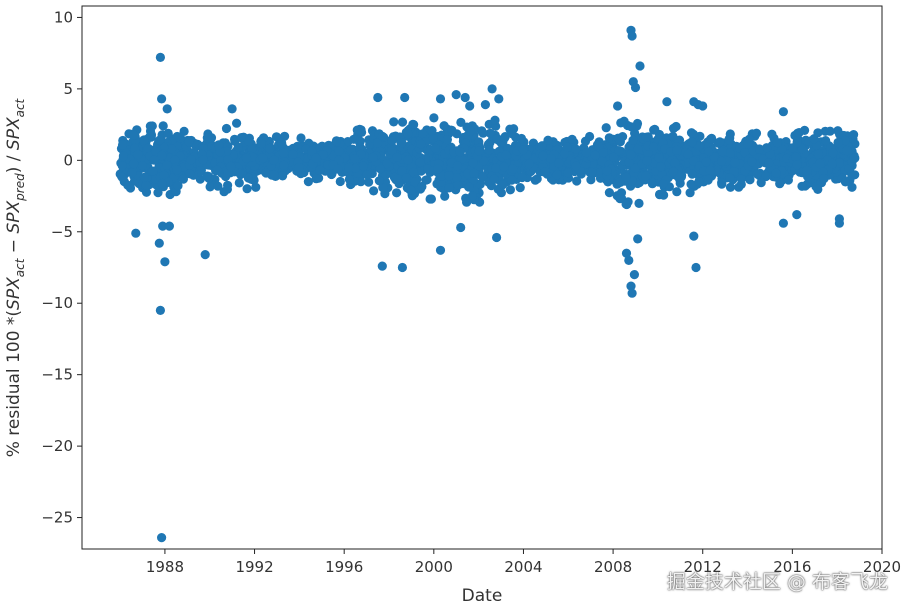 The width and height of the screenshot is (902, 608). What do you see at coordinates (434, 567) in the screenshot?
I see `x-tick-label: 2000` at bounding box center [434, 567].